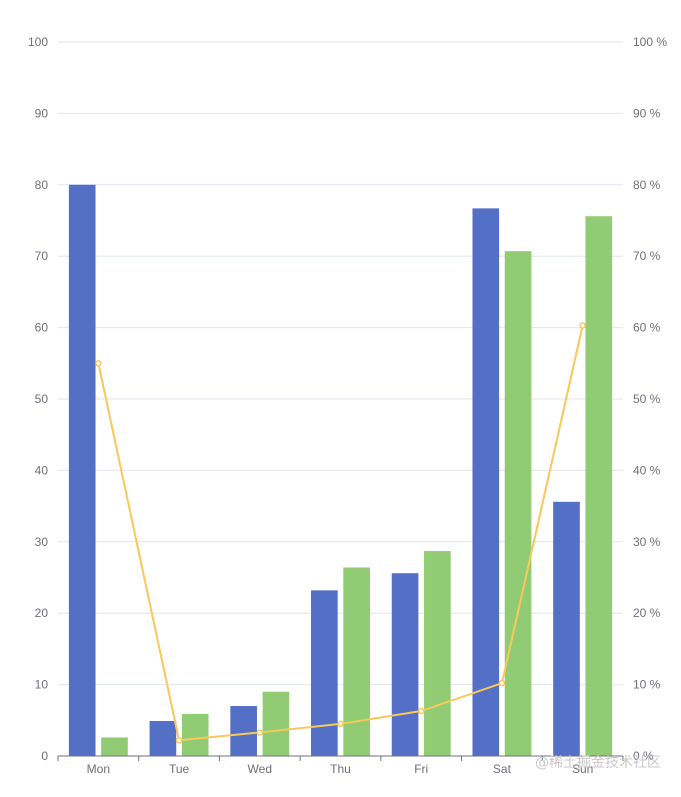  Describe the element at coordinates (42, 613) in the screenshot. I see `y-left-tick-label: 20` at that location.